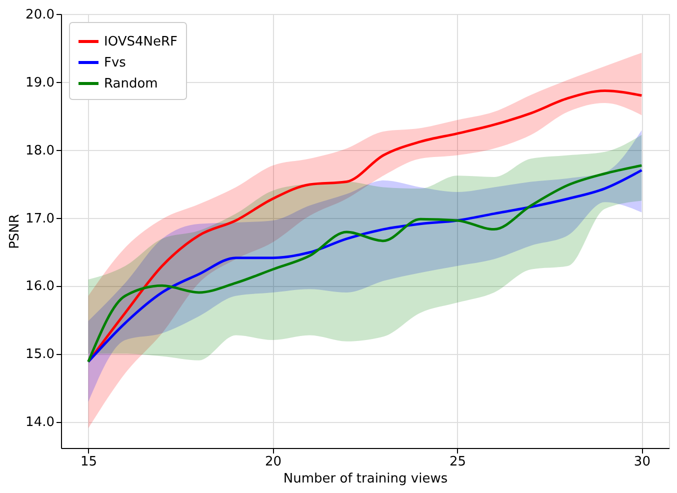 Image resolution: width=677 pixels, height=493 pixels. Describe the element at coordinates (273, 462) in the screenshot. I see `x-tick-label: 20` at that location.